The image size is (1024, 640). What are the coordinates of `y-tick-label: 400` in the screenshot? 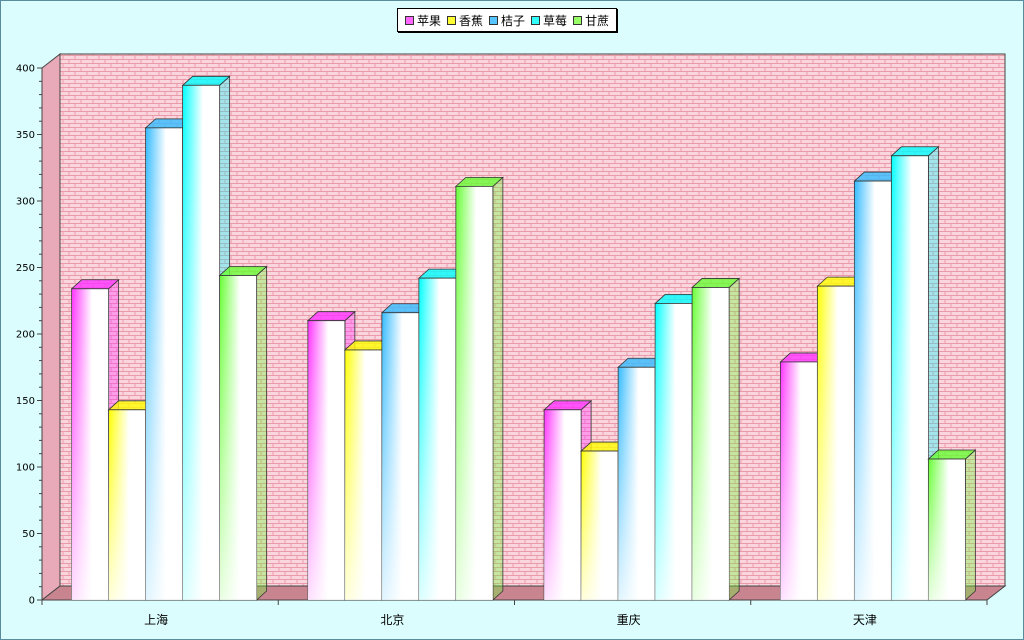 It's located at (25, 69).